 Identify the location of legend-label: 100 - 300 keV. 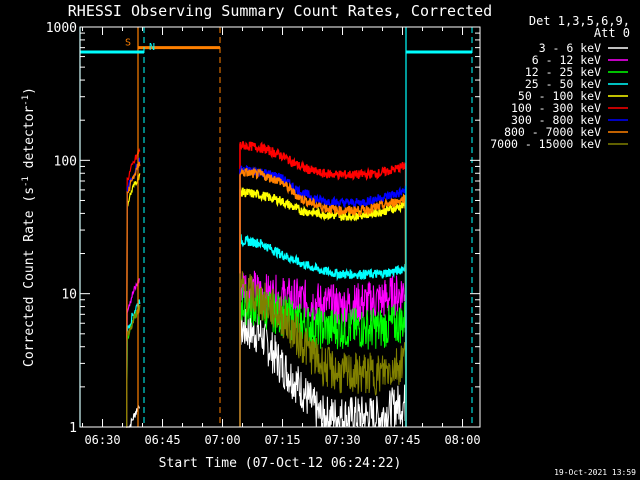
(556, 108).